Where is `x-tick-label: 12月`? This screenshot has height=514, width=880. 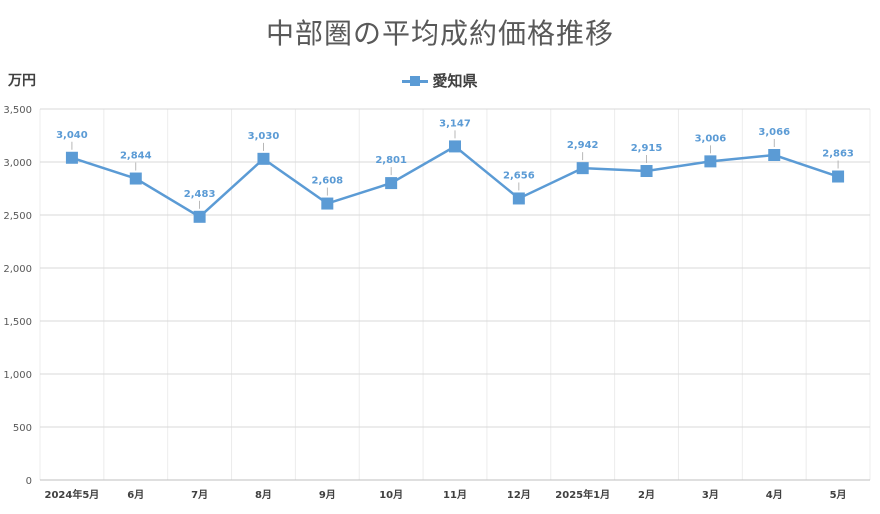
x-tick-label: 12月 is located at coordinates (519, 495).